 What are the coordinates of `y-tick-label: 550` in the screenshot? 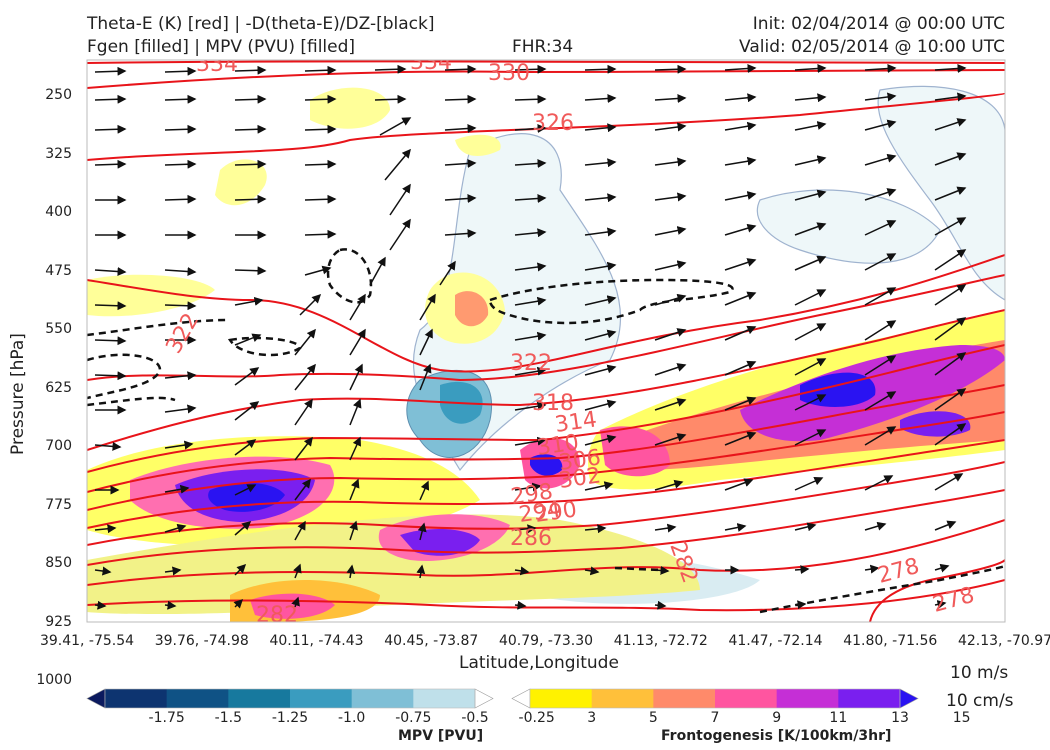 It's located at (58, 329).